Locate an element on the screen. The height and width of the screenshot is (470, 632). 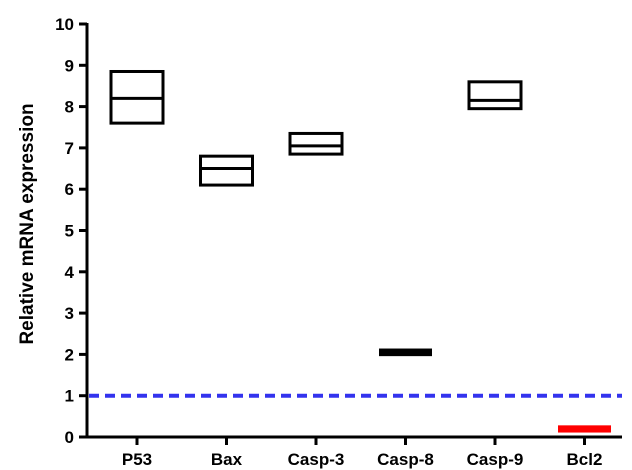
y-tick-label-1: 1 is located at coordinates (69, 396).